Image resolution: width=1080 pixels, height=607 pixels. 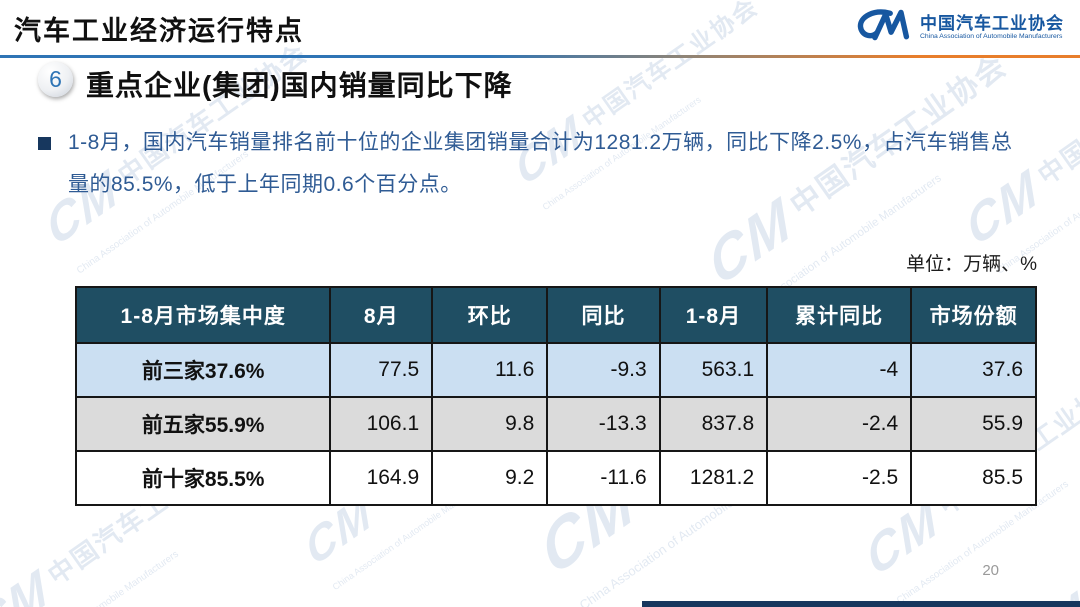 I want to click on row-label: 前三家37.6%, so click(x=203, y=370).